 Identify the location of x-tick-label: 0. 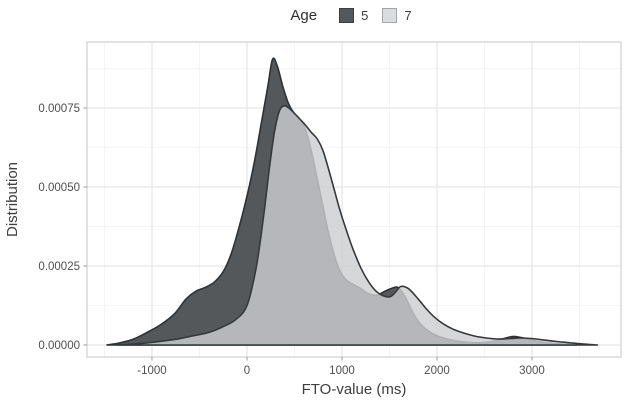
(247, 371).